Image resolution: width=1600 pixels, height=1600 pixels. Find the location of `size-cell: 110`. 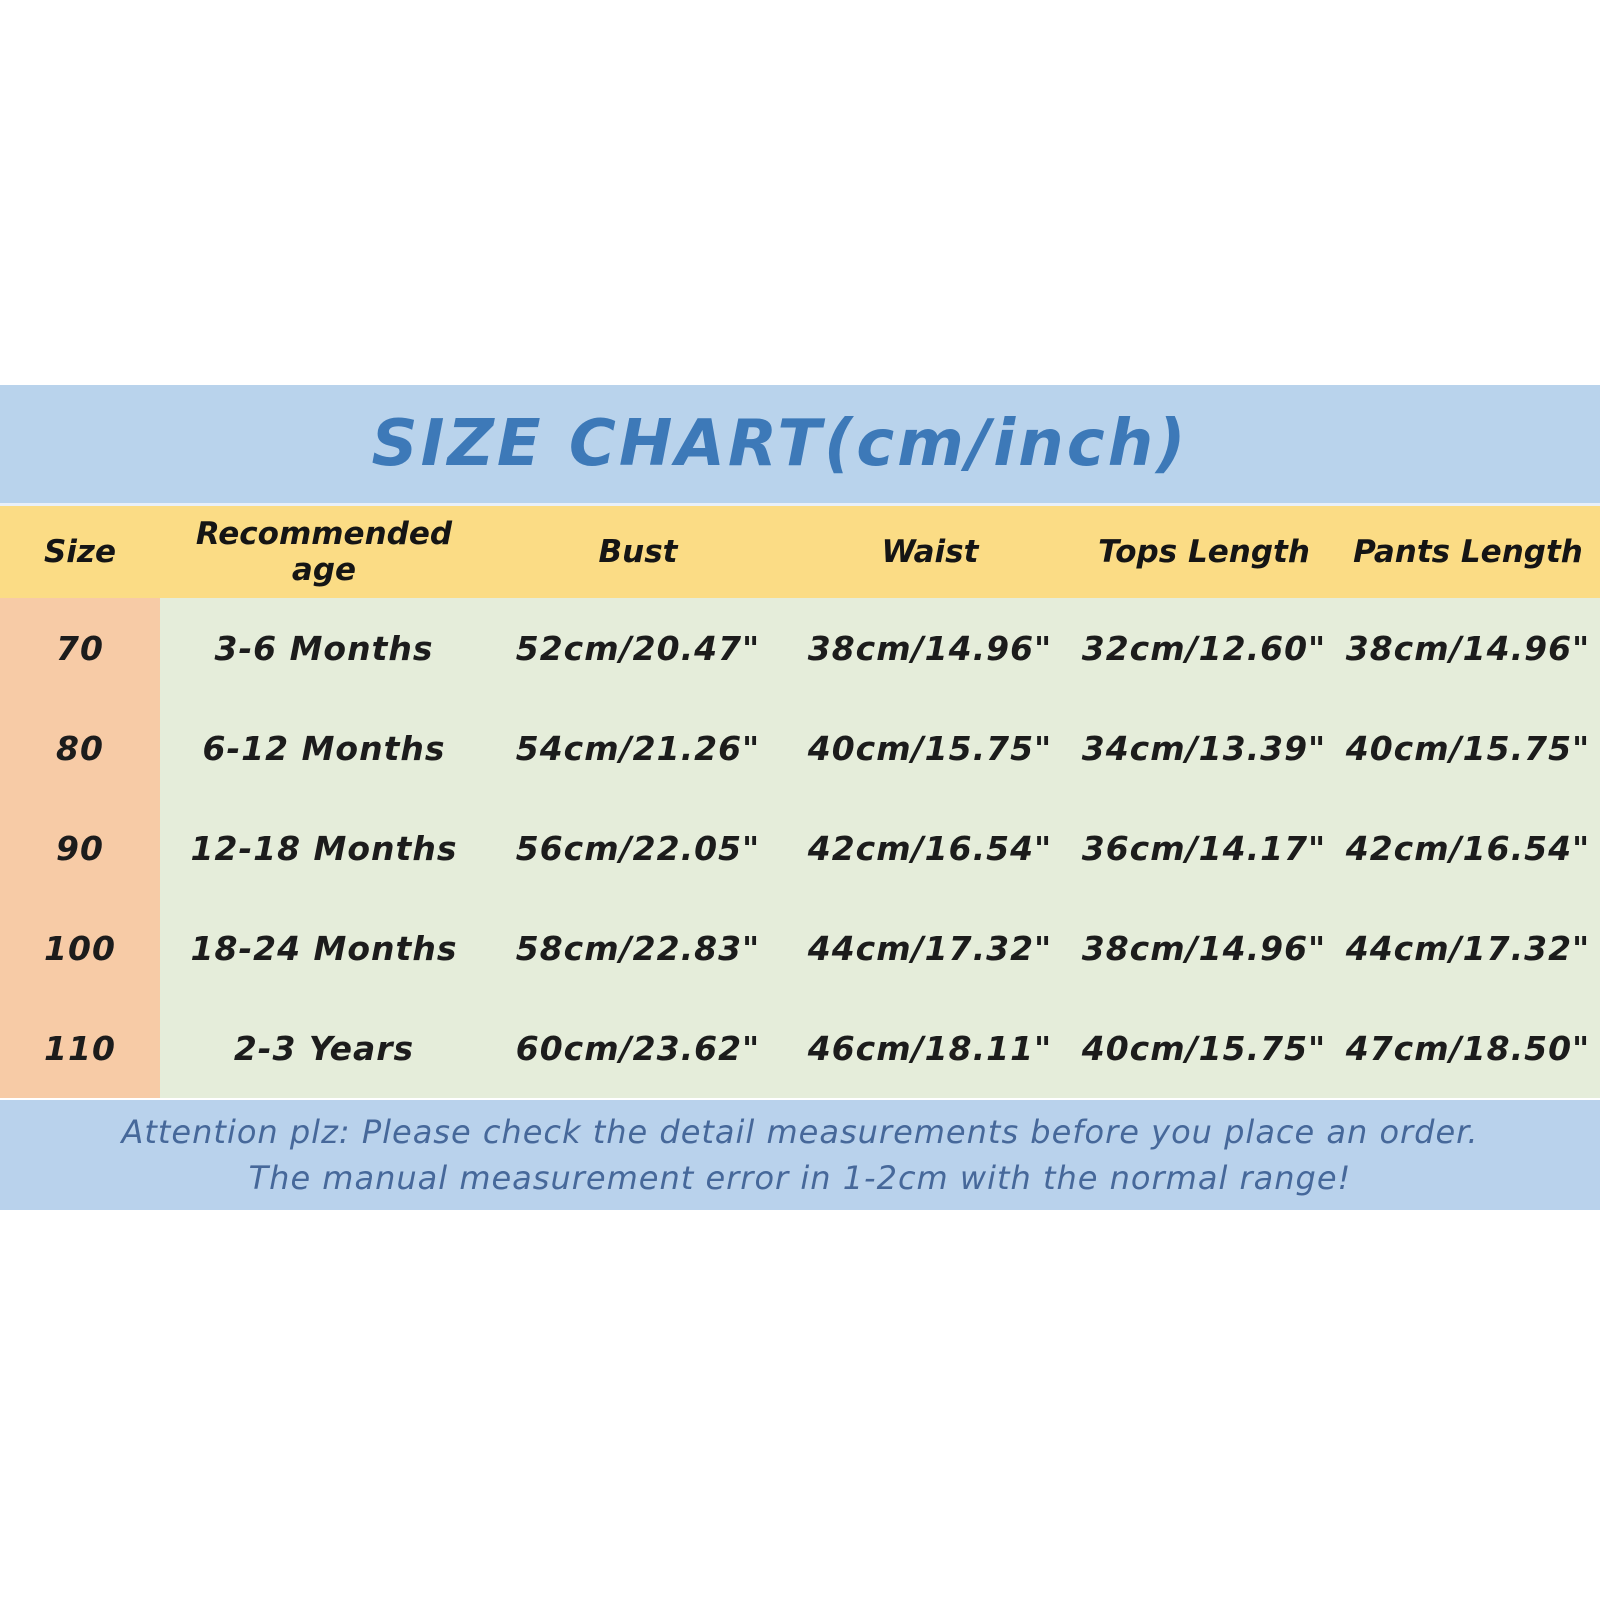

size-cell: 110 is located at coordinates (80, 1048).